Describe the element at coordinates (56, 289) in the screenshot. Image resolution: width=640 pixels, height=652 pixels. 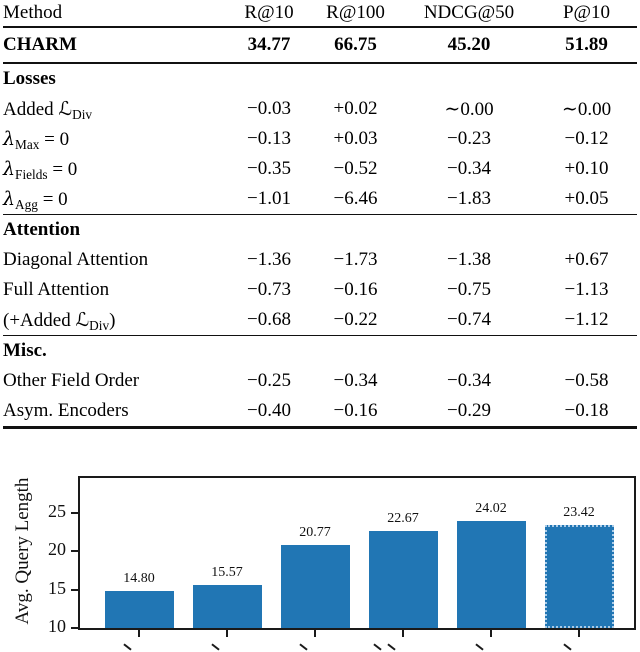
I see `method-cell: Full Attention` at that location.